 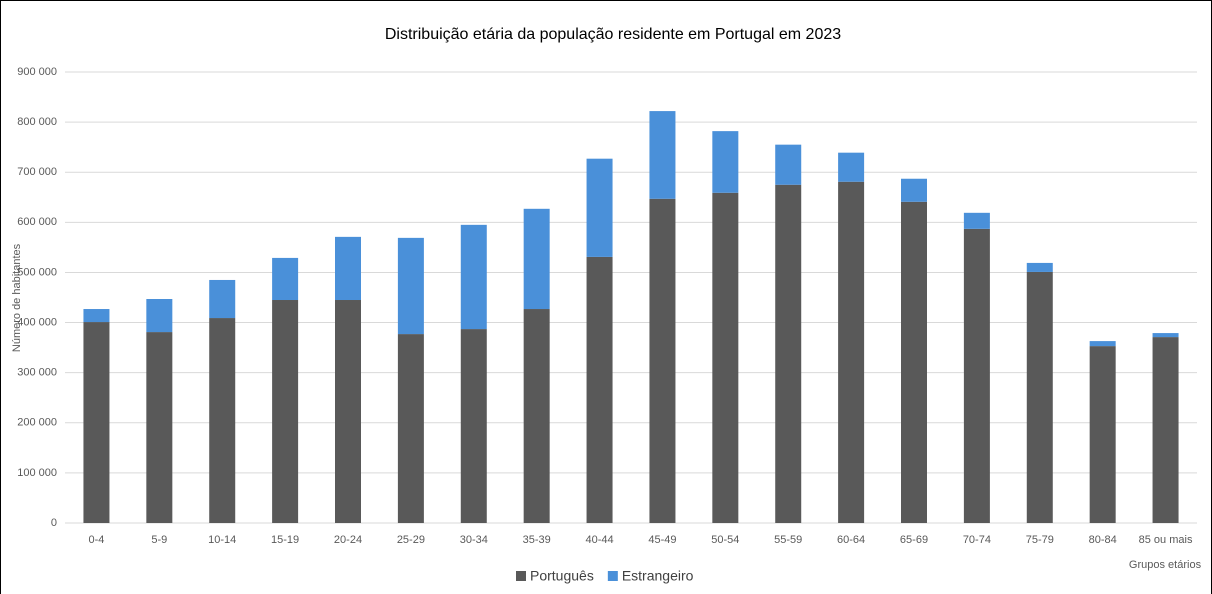 I want to click on x-tick-label: 65-69, so click(x=914, y=540).